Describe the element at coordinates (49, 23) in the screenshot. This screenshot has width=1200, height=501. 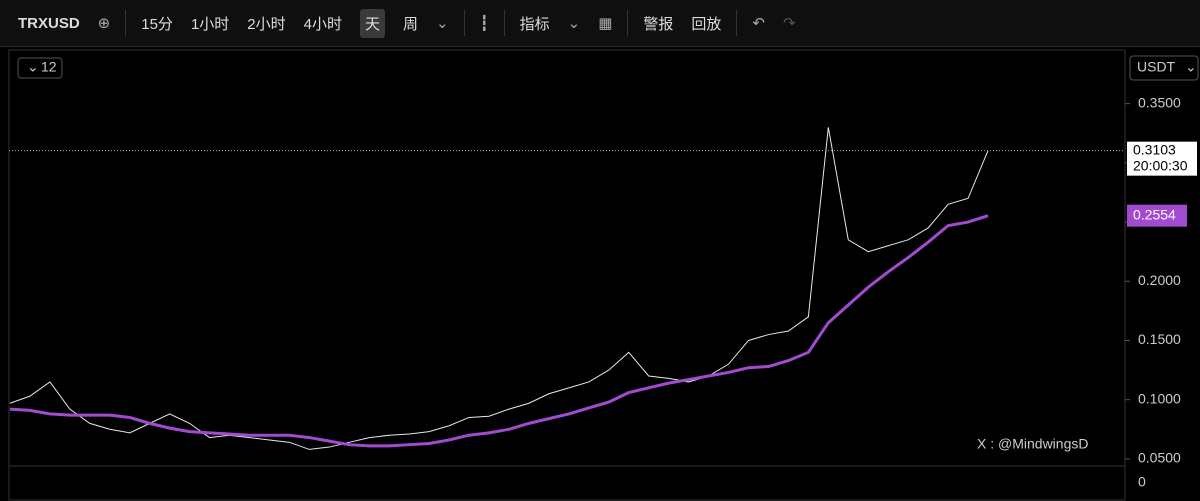
I see `symbol: TRXUSD` at that location.